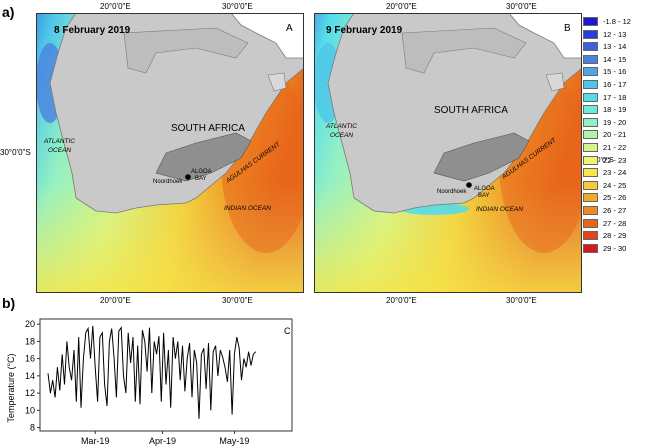 This screenshot has width=666, height=448. Describe the element at coordinates (615, 147) in the screenshot. I see `legend-label: 21 - 22` at that location.